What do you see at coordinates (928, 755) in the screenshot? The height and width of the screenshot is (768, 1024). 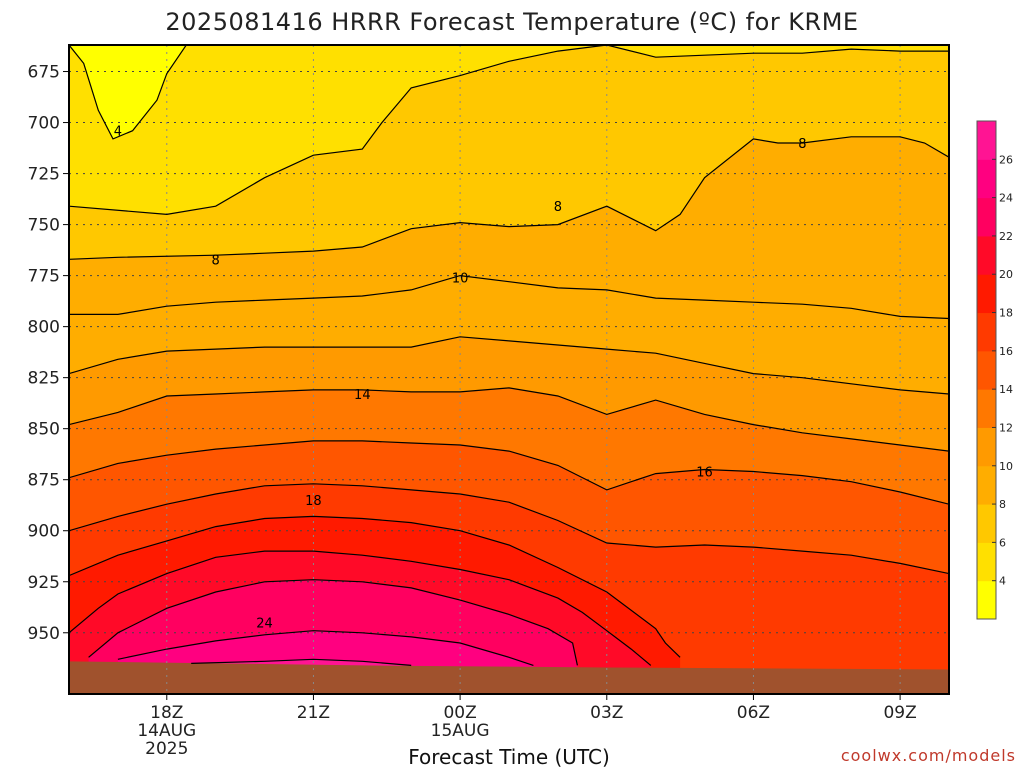 I see `credit-text: coolwx.com/models` at bounding box center [928, 755].